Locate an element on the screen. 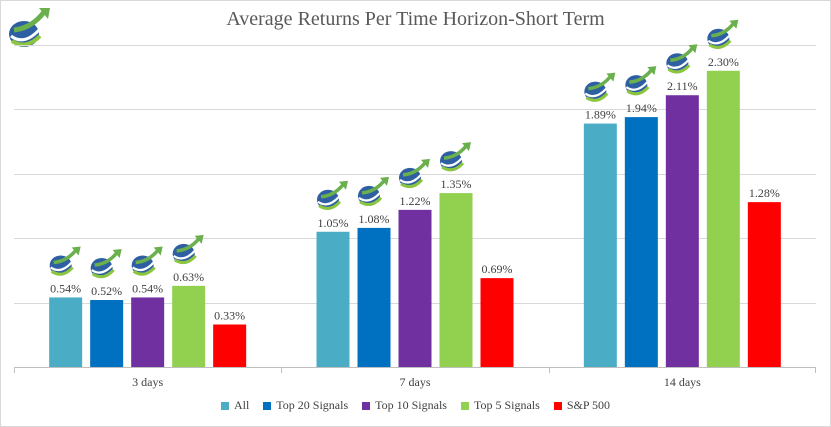 This screenshot has height=427, width=831. data-label: 1.94% is located at coordinates (641, 108).